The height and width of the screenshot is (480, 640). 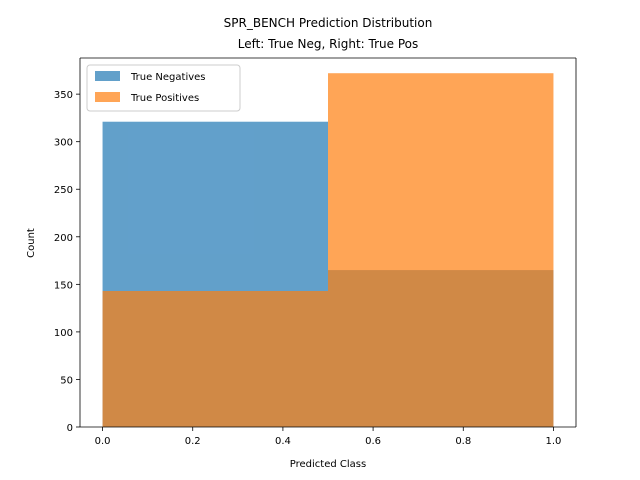 What do you see at coordinates (63, 190) in the screenshot?
I see `y-tick-label: 250` at bounding box center [63, 190].